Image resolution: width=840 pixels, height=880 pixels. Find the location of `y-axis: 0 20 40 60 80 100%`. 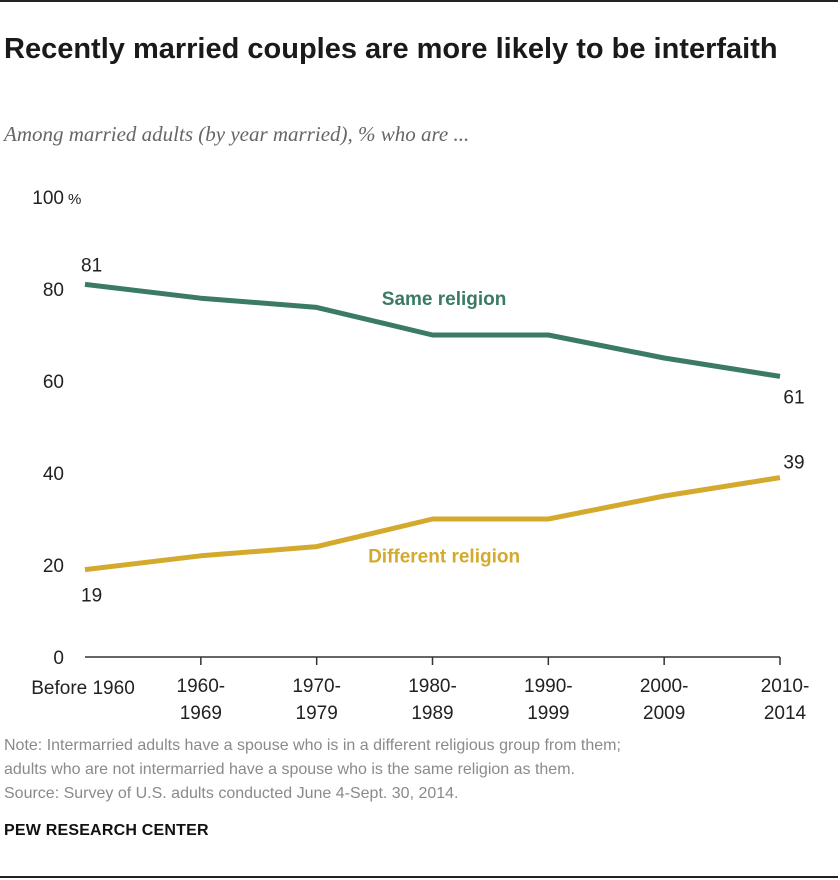

y-axis: 0 20 40 60 80 100% is located at coordinates (56, 428).